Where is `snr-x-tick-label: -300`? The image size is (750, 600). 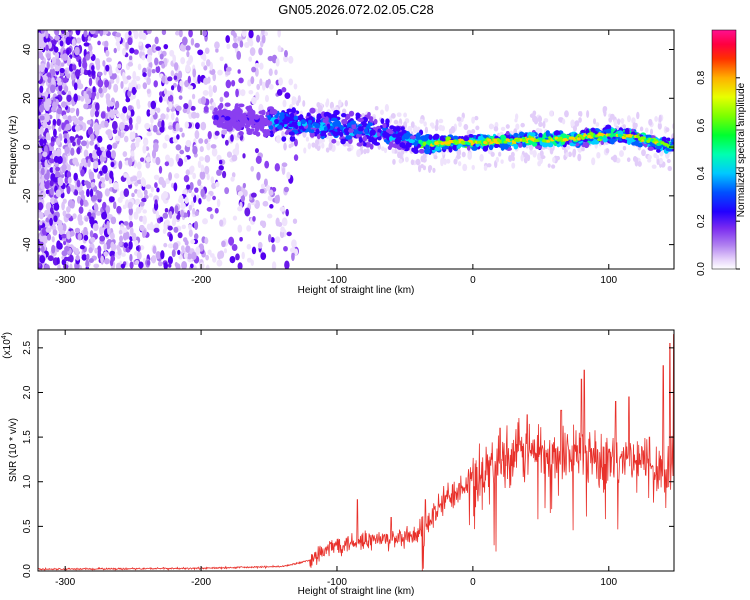 snr-x-tick-label: -300 is located at coordinates (65, 582).